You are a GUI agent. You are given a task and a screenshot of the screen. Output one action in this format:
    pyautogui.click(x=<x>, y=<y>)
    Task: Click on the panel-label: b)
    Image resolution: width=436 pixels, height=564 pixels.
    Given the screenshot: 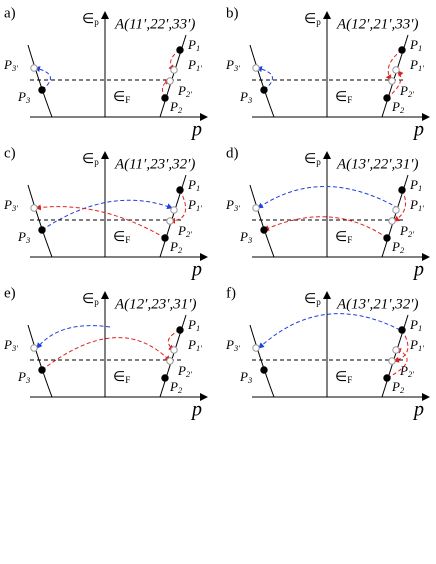 What is the action you would take?
    pyautogui.click(x=232, y=13)
    